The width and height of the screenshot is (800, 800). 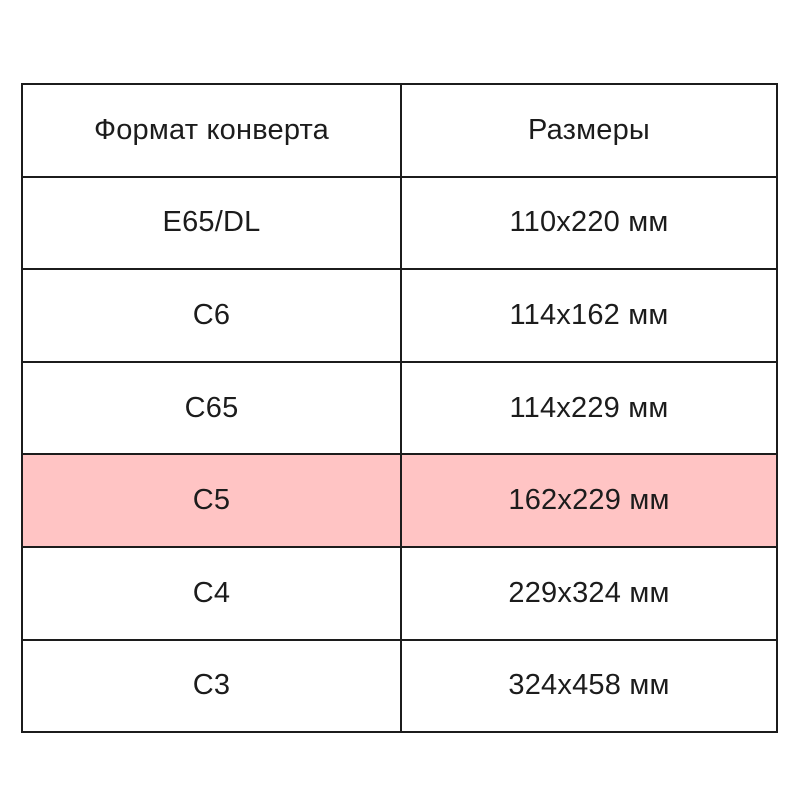 I want to click on table-row-c5: C5 162x229 мм, so click(x=399, y=500).